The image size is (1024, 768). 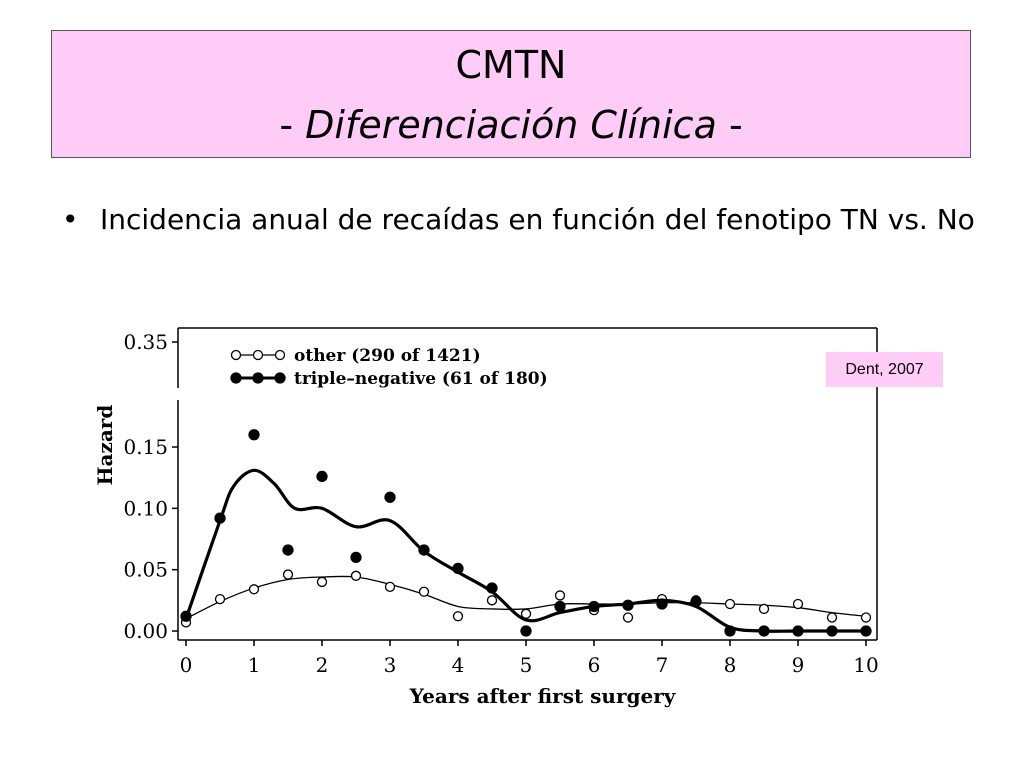 I want to click on legend-label-1: triple–negative (61 of 180), so click(x=421, y=379).